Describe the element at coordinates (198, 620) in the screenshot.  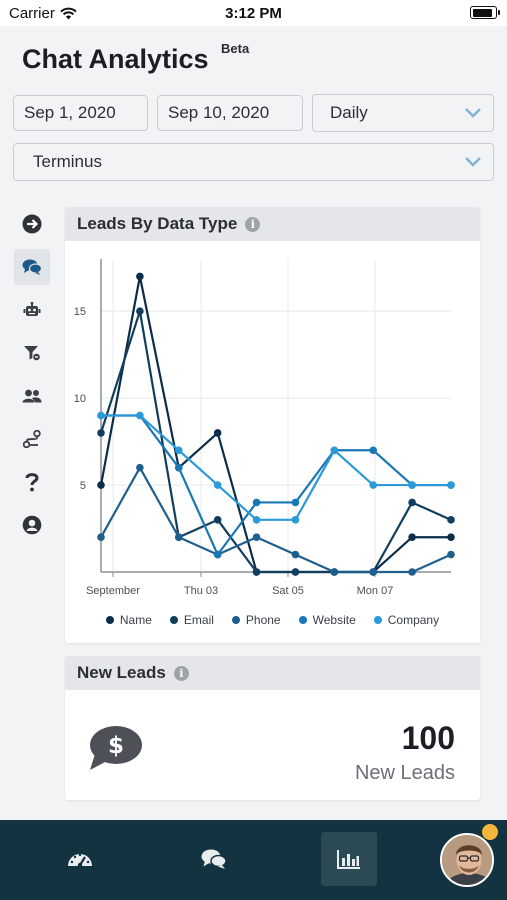
I see `legend-label: Email` at that location.